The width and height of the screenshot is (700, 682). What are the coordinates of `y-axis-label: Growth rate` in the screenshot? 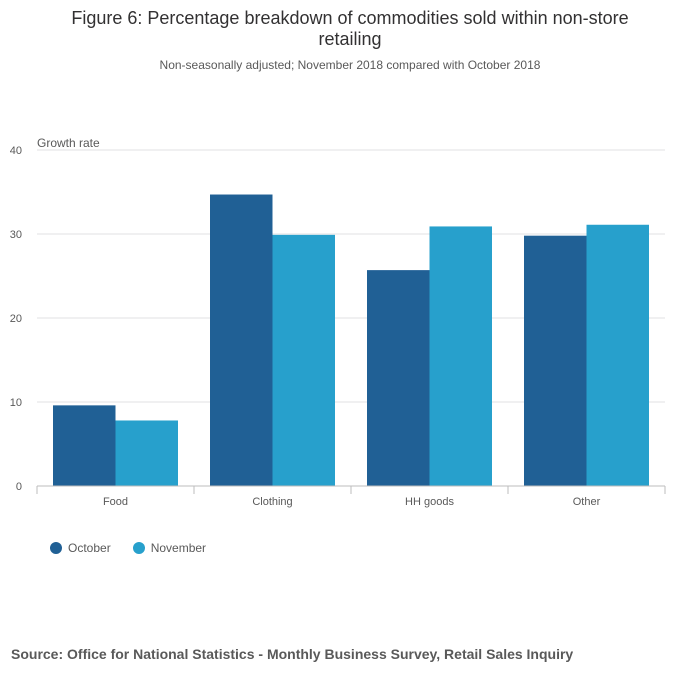 It's located at (68, 143).